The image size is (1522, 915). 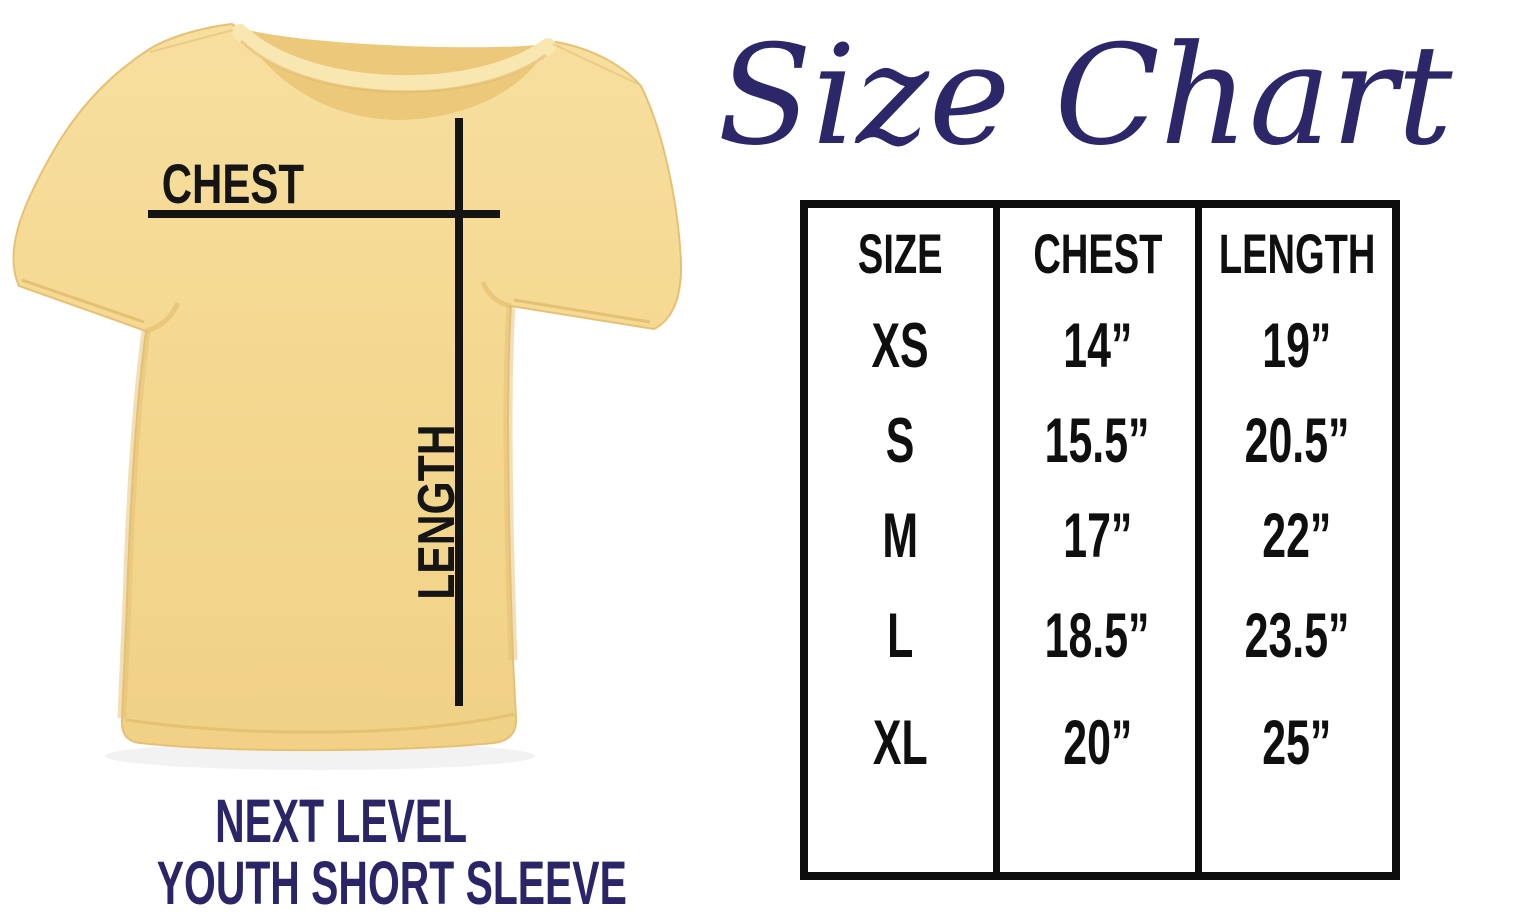 I want to click on chest-measure-label-text: CHEST, so click(x=233, y=183).